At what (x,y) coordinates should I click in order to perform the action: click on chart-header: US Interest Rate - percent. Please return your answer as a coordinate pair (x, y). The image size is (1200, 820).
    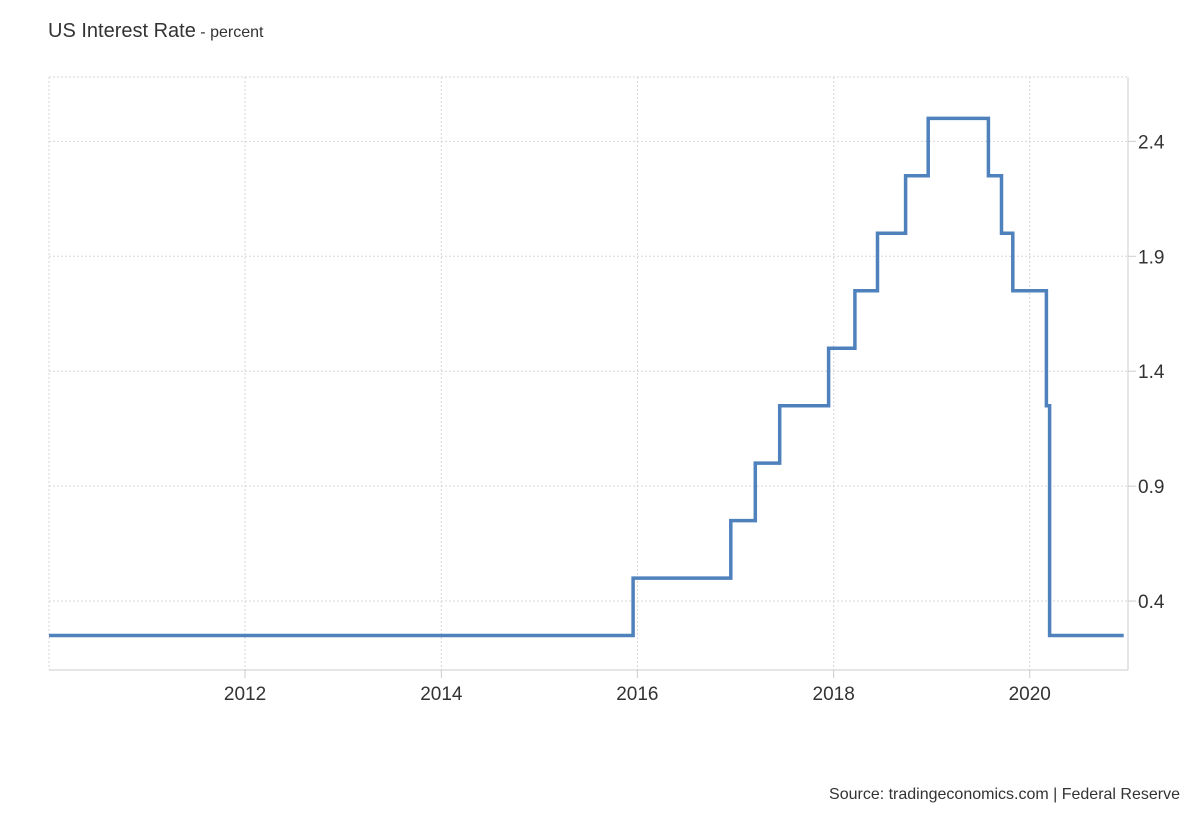
    Looking at the image, I should click on (155, 31).